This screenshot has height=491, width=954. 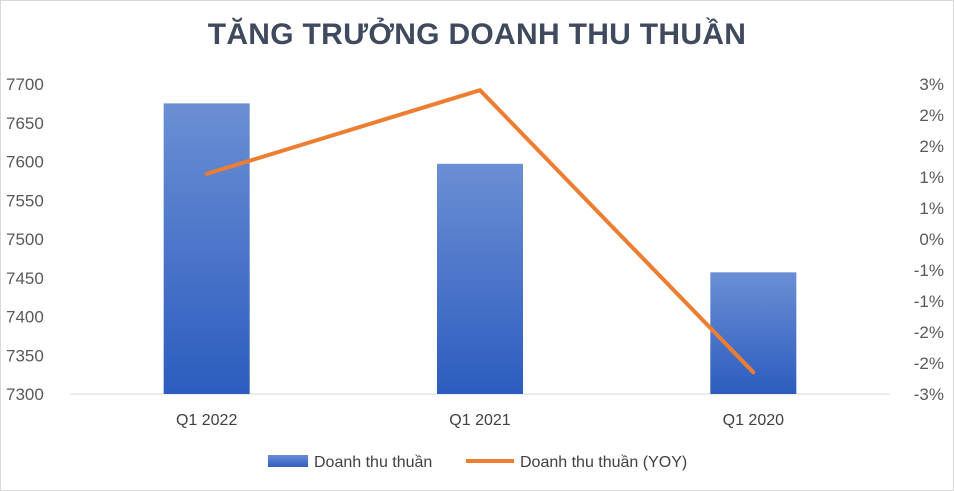 I want to click on category-label: Q1 2022, so click(x=206, y=420).